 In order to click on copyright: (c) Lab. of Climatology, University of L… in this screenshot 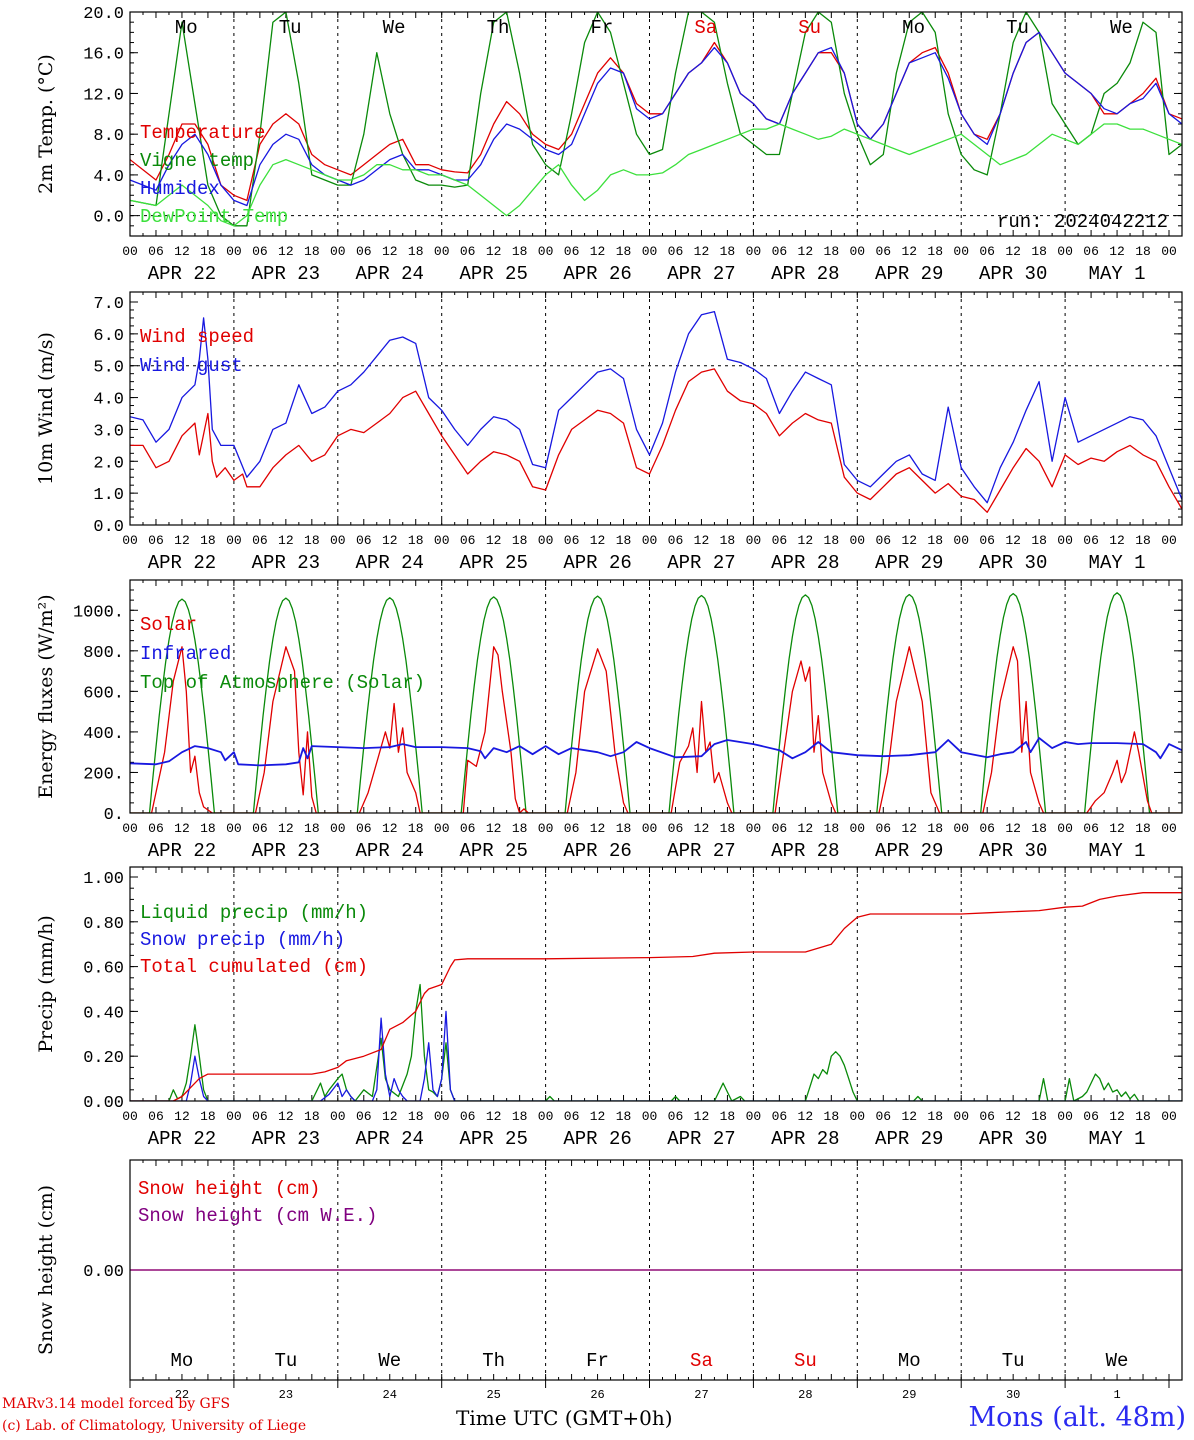, I will do `click(154, 1426)`.